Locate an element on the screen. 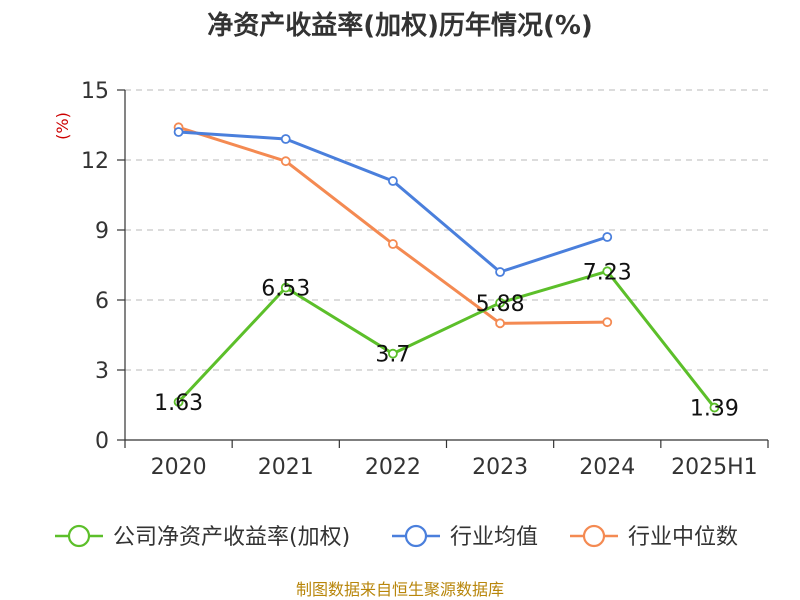  data-label-2023: 5.88 is located at coordinates (500, 304).